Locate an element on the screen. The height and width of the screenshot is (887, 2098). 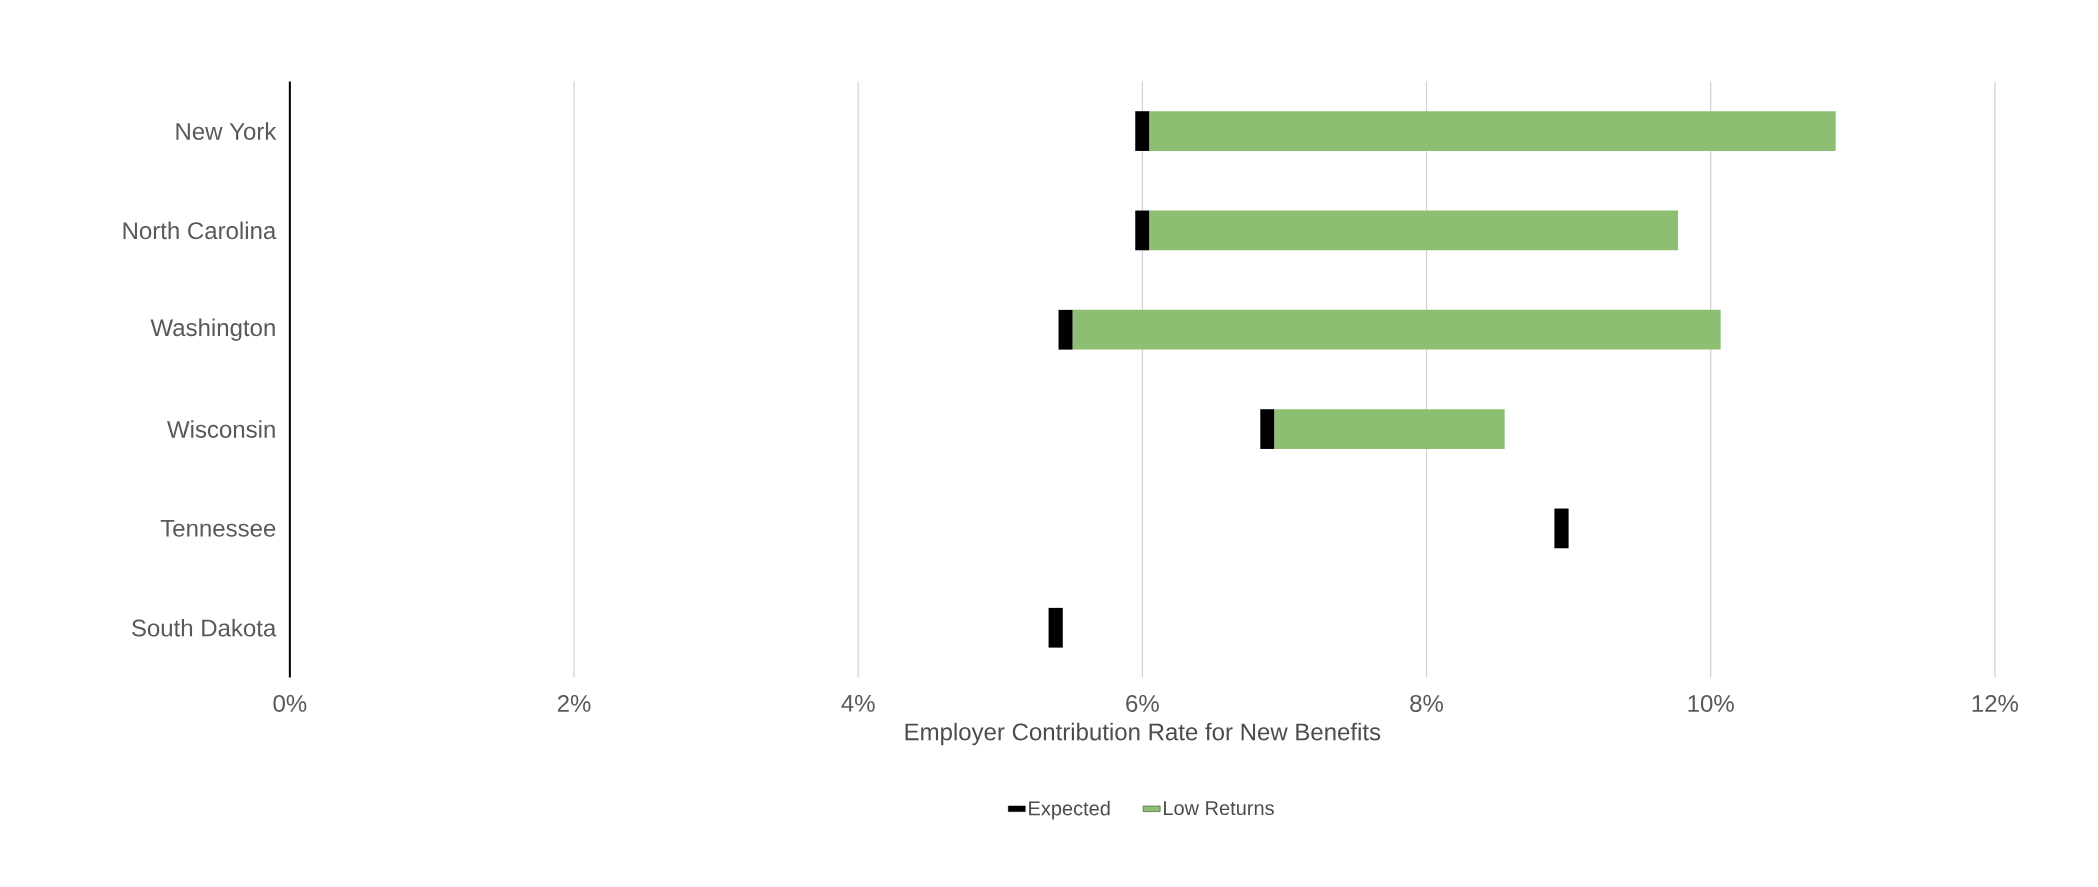
y-tick-label: South Dakota is located at coordinates (204, 627).